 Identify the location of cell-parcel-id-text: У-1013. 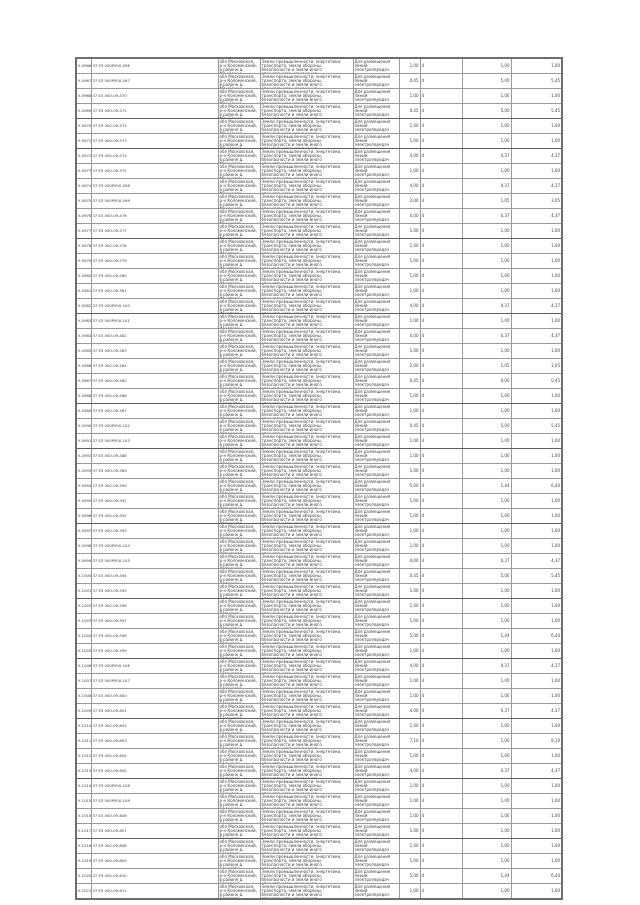
(84, 770).